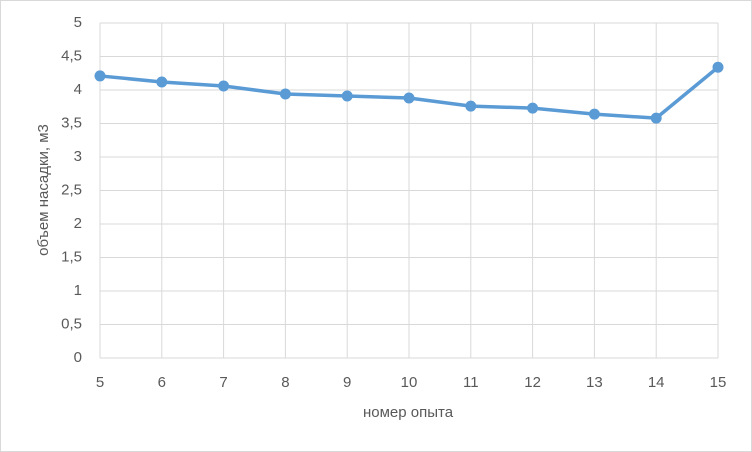  What do you see at coordinates (71, 256) in the screenshot?
I see `y-tick-label: 1,5` at bounding box center [71, 256].